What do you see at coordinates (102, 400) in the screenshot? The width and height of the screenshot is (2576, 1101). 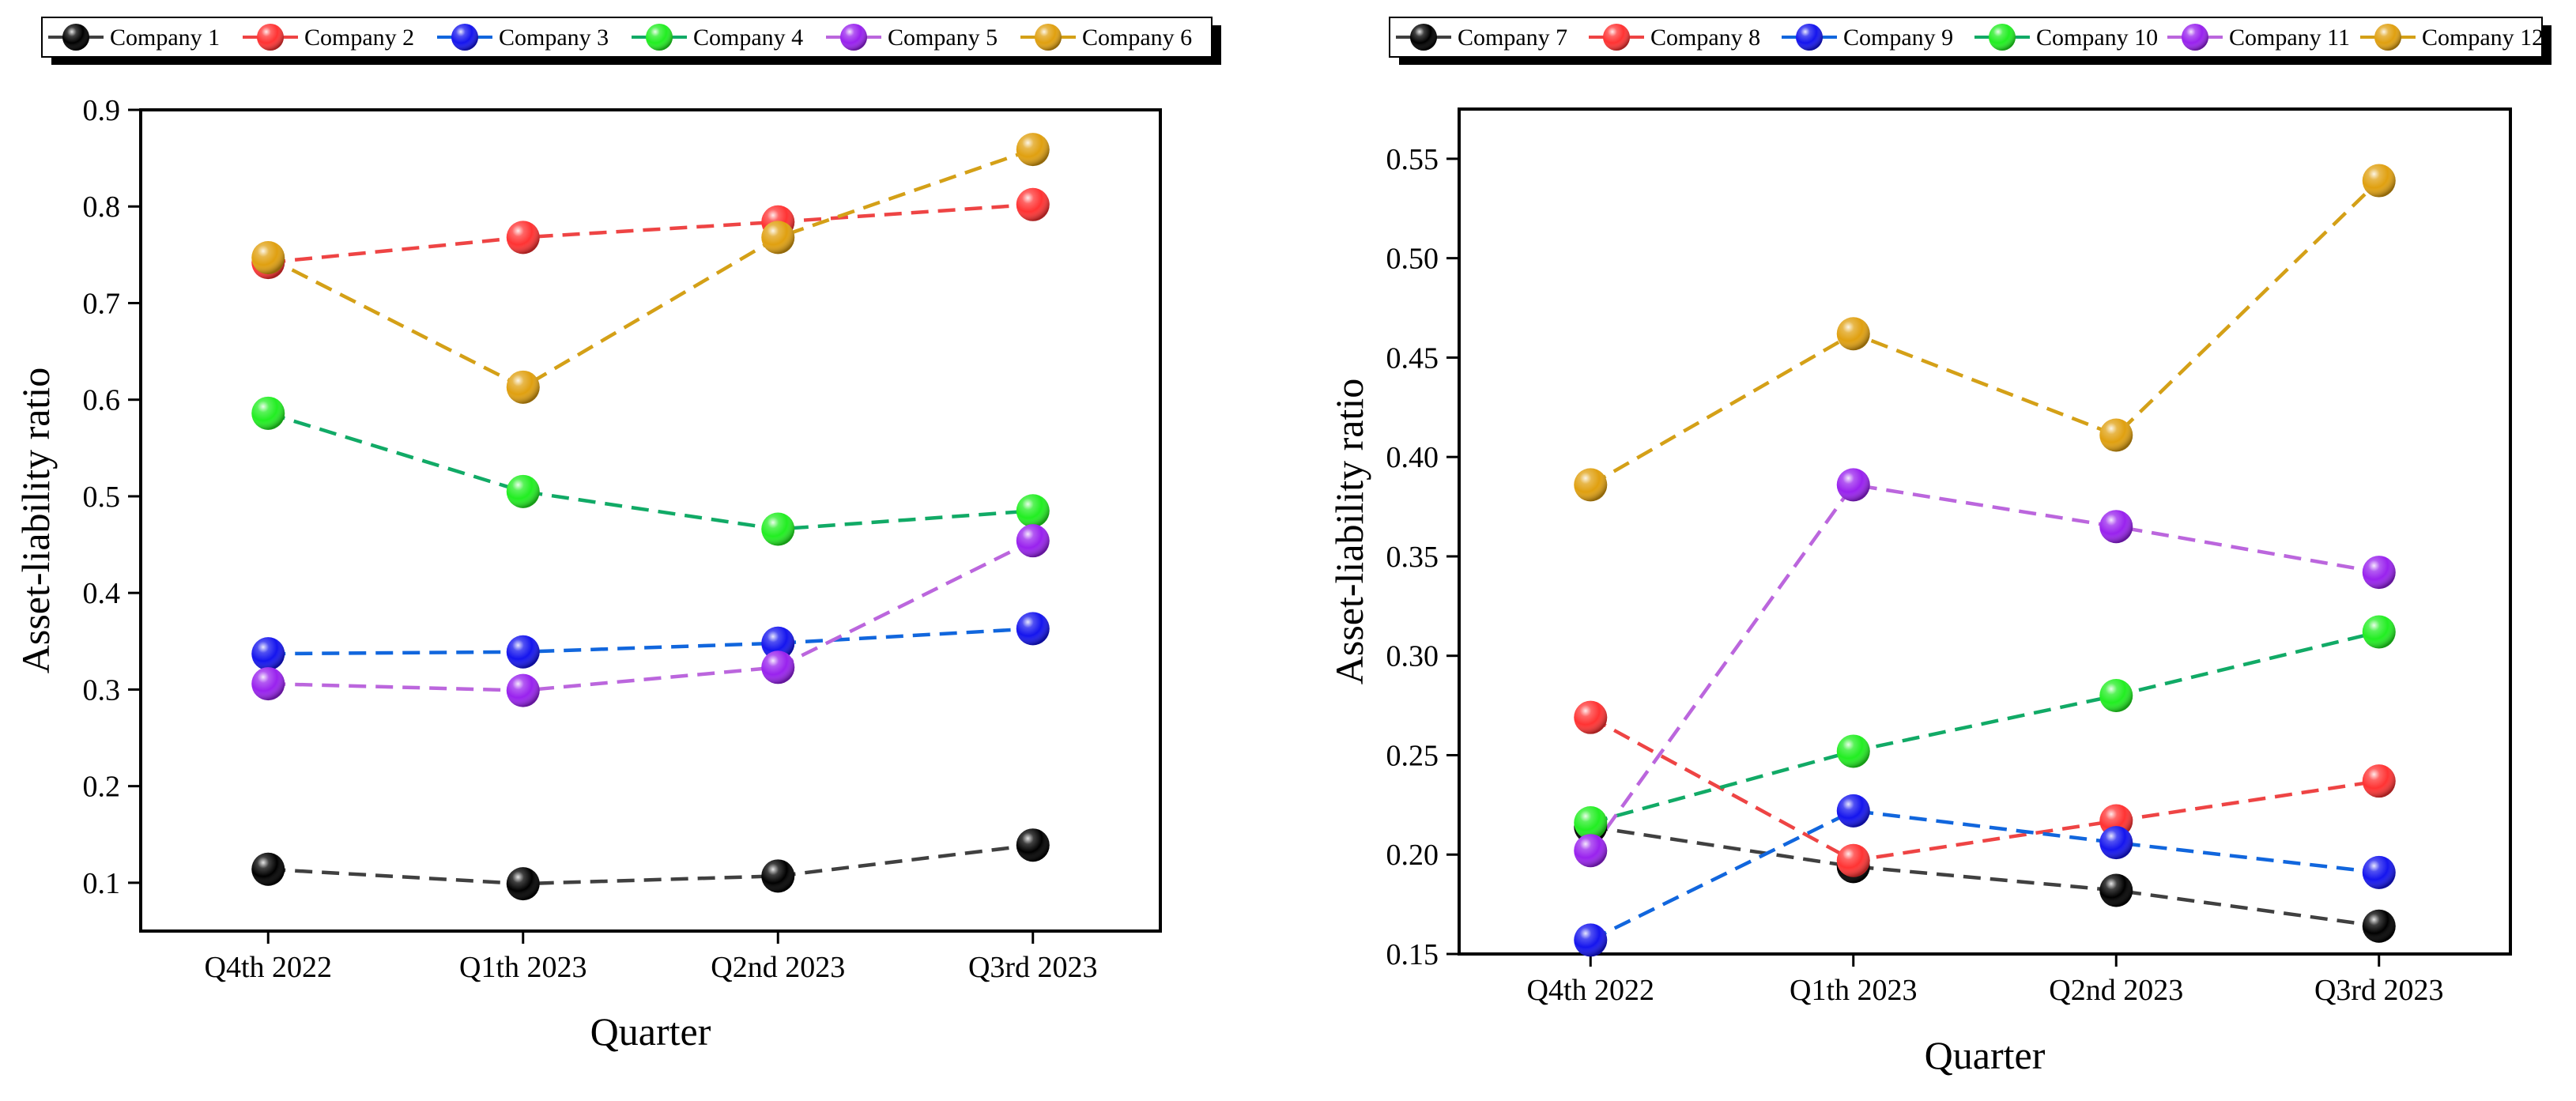 I see `y-tick-label: 0.6` at bounding box center [102, 400].